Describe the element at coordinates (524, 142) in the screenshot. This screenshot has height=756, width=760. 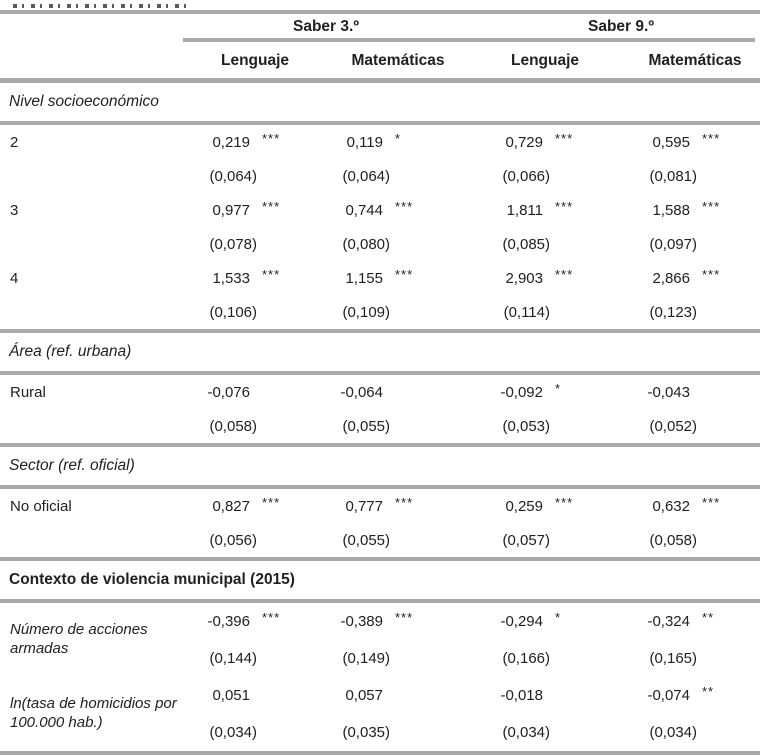
I see `coefficient-value: 0,729` at that location.